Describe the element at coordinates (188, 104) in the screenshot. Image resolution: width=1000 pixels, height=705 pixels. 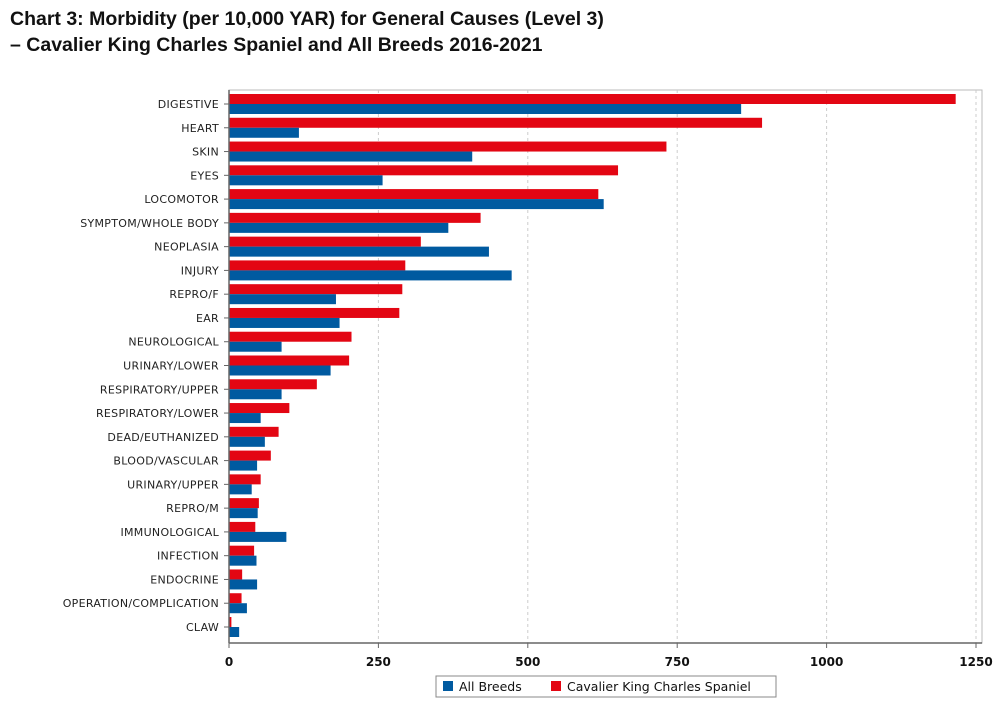
I see `category-label: DIGESTIVE` at that location.